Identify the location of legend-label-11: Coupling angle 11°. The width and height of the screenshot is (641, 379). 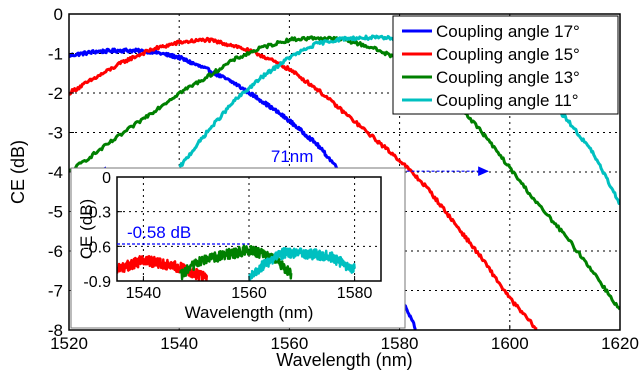
(507, 100).